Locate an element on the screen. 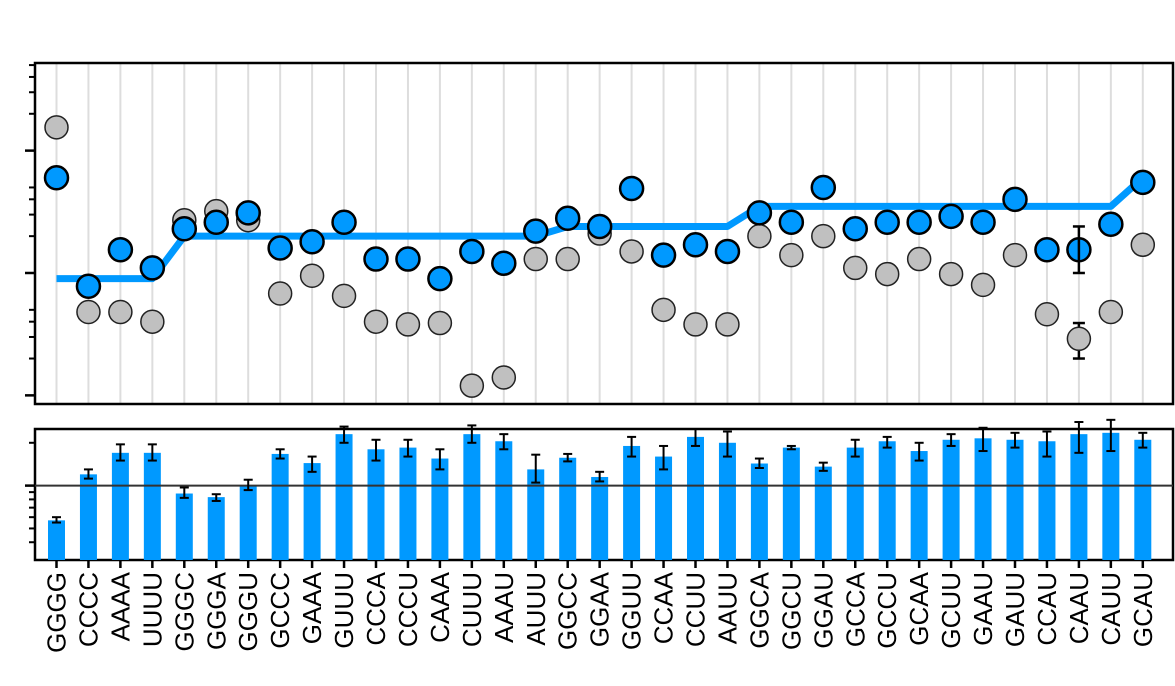  grey-point-GCAA is located at coordinates (919, 259).